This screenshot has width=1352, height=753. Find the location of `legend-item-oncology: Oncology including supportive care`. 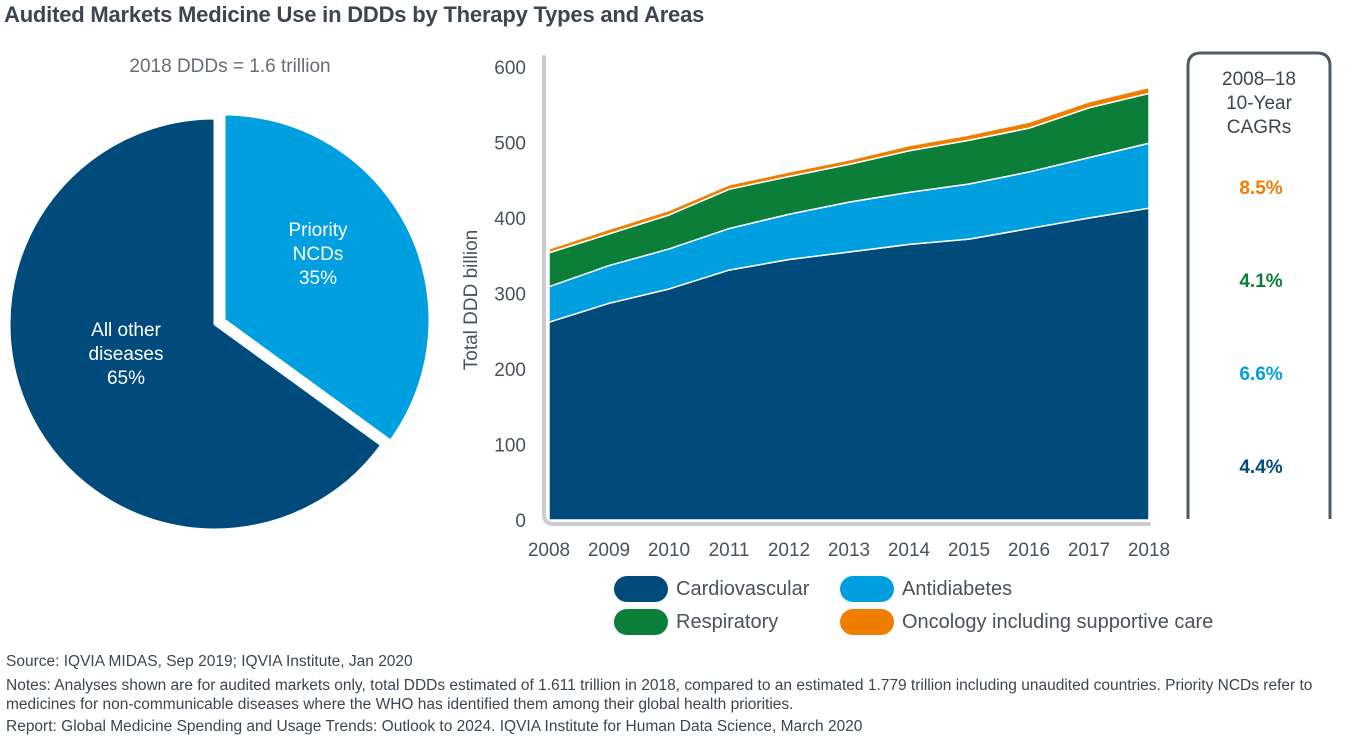

legend-item-oncology: Oncology including supportive care is located at coordinates (1026, 622).